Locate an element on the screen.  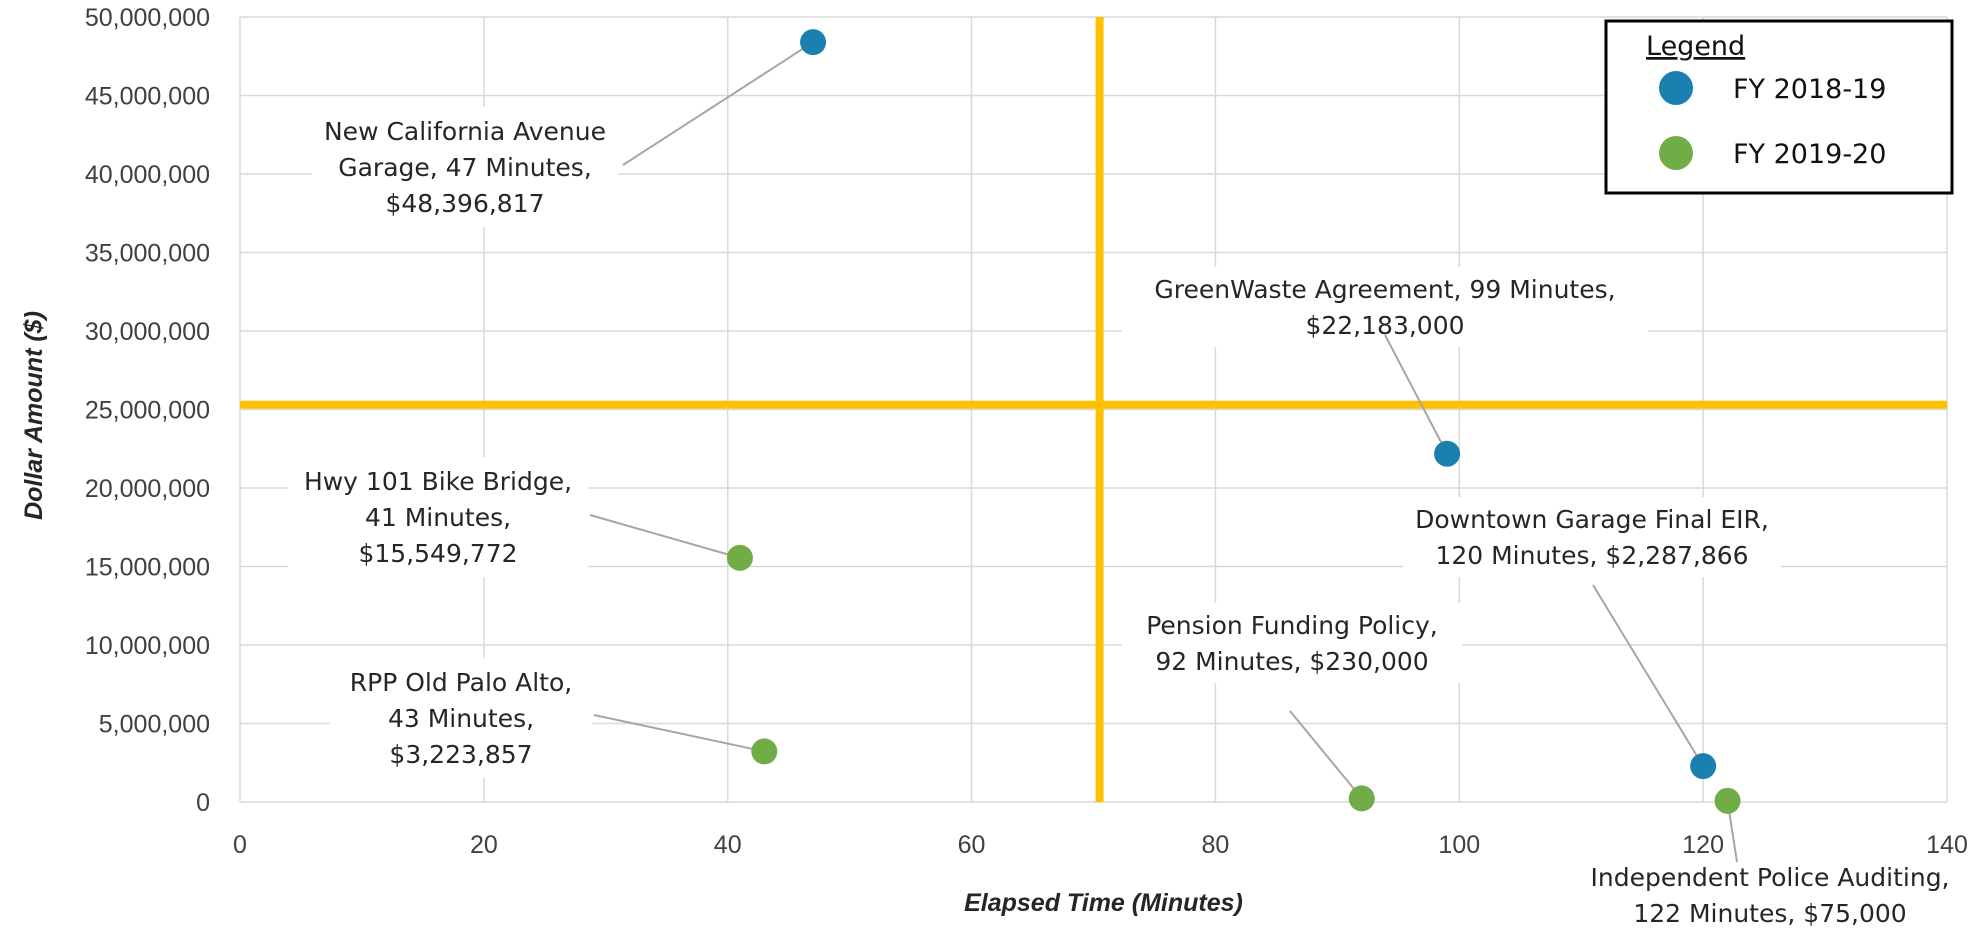
data-label: Garage, 47 Minutes, is located at coordinates (465, 167).